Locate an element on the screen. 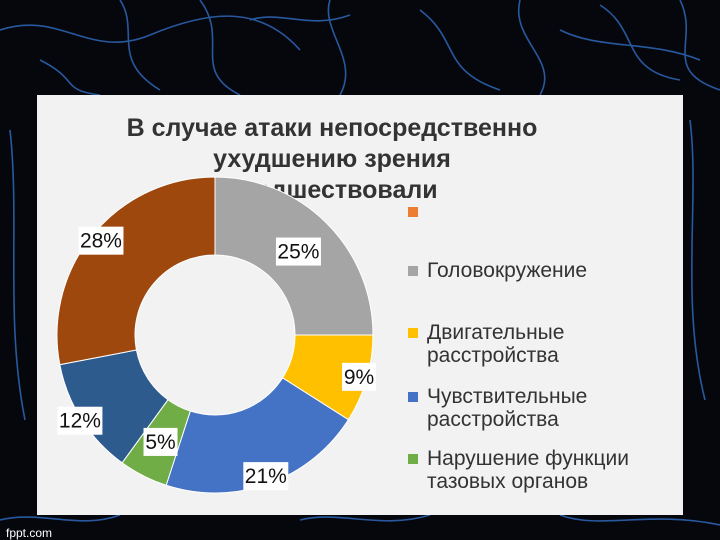  watermark: fppt.com is located at coordinates (29, 533).